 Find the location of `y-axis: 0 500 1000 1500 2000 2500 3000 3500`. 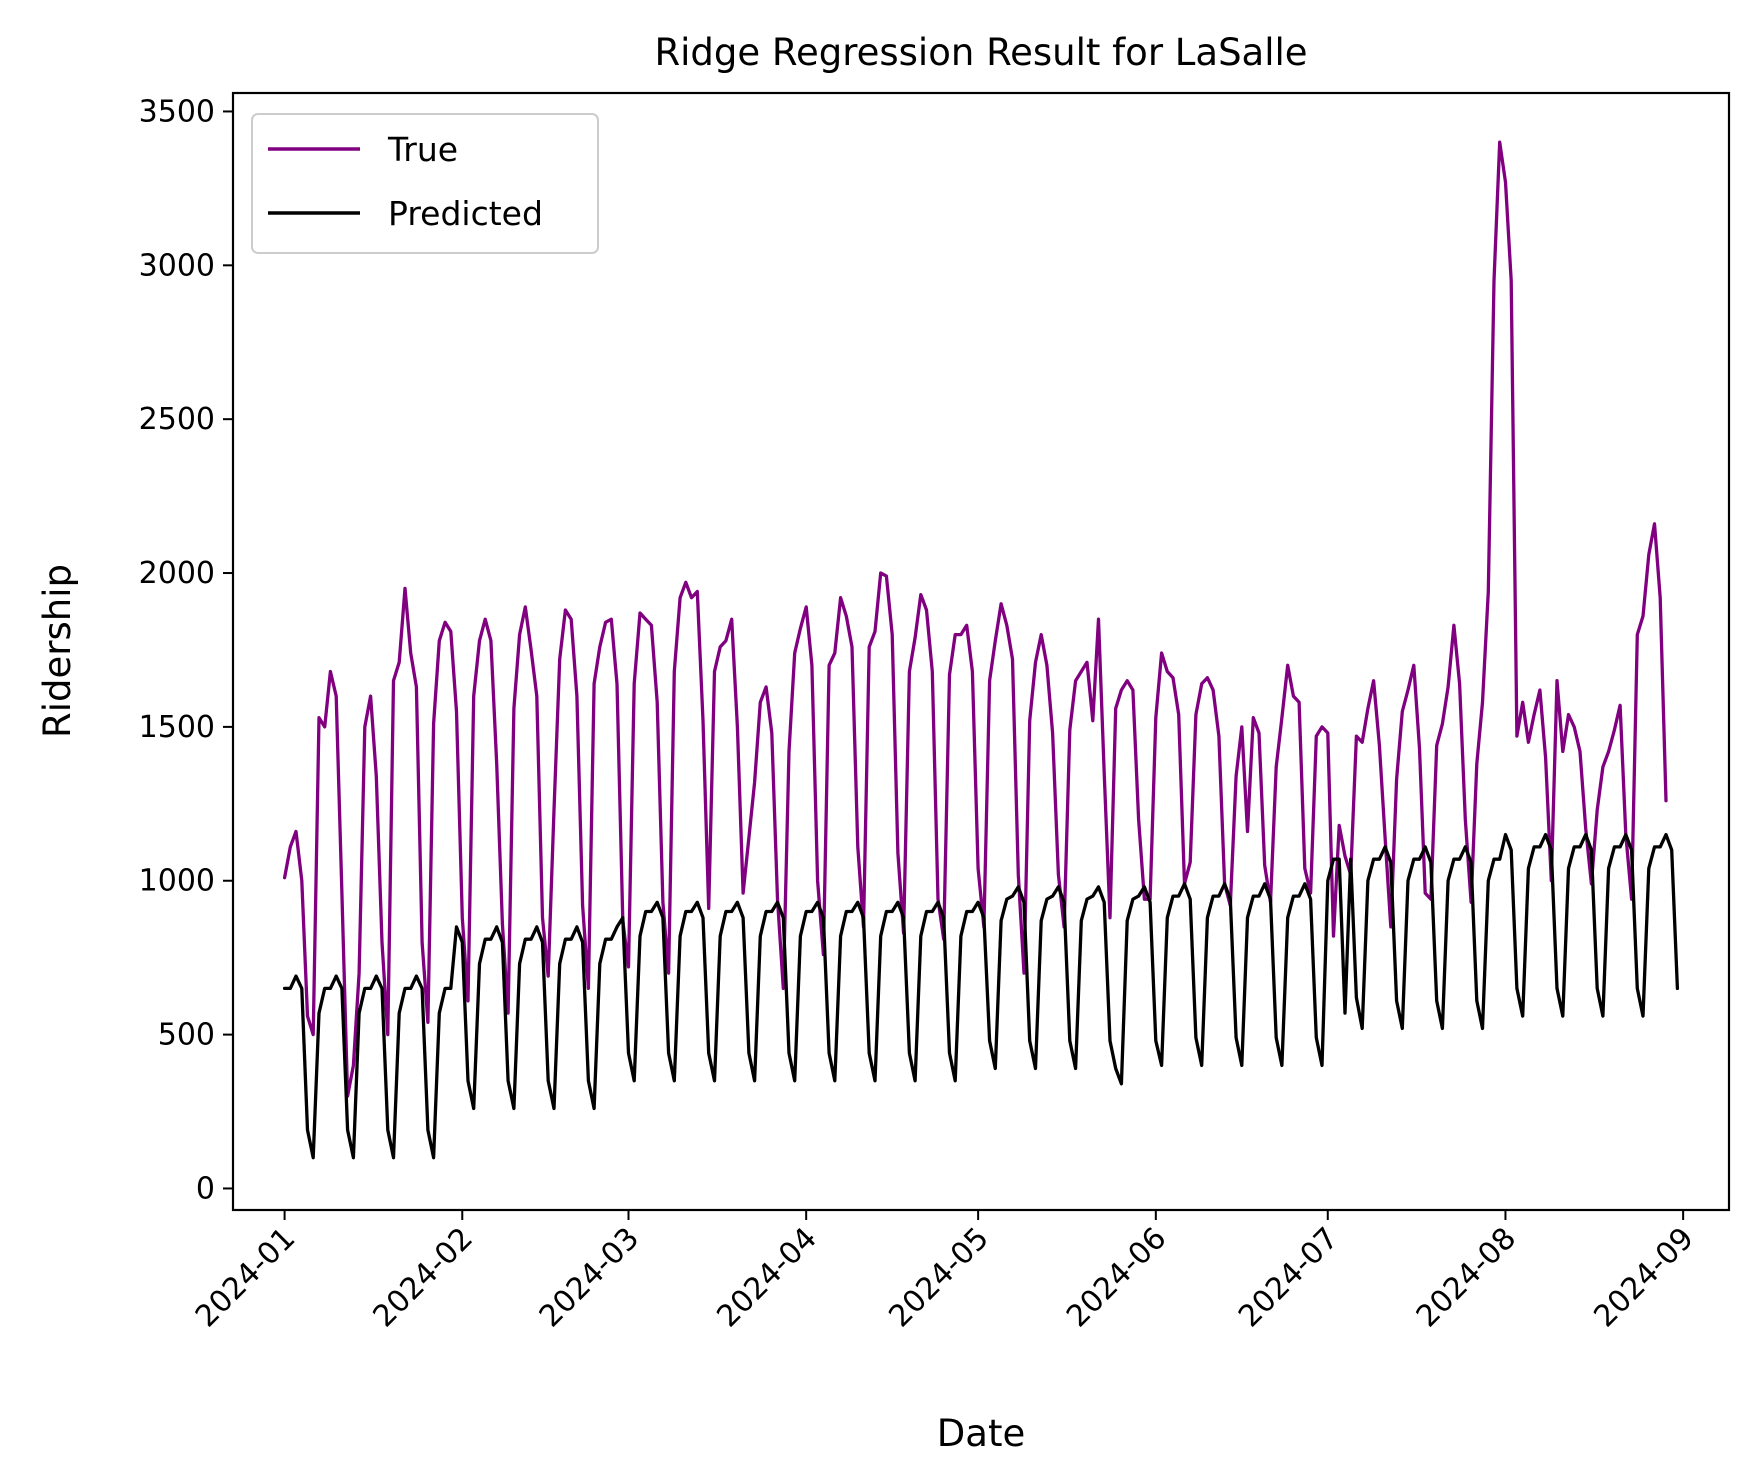

y-axis: 0 500 1000 1500 2000 2500 3000 3500 is located at coordinates (186, 650).